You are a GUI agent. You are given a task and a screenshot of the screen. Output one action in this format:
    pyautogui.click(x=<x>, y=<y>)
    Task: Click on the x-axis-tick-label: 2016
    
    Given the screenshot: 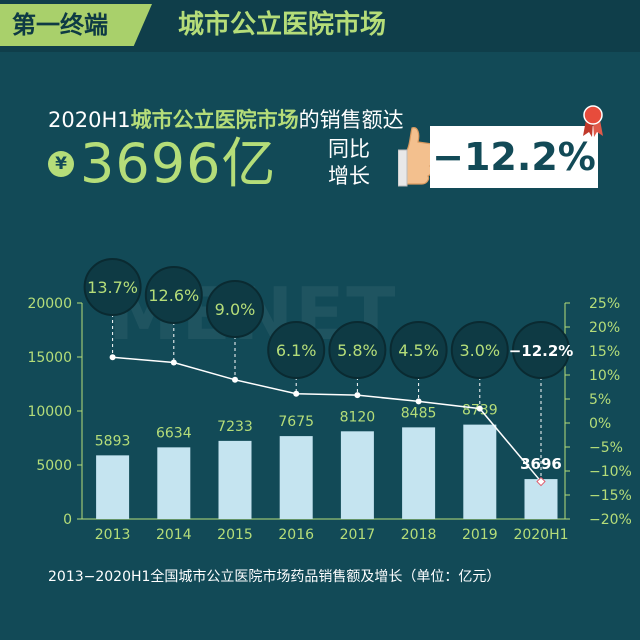 What is the action you would take?
    pyautogui.click(x=296, y=535)
    